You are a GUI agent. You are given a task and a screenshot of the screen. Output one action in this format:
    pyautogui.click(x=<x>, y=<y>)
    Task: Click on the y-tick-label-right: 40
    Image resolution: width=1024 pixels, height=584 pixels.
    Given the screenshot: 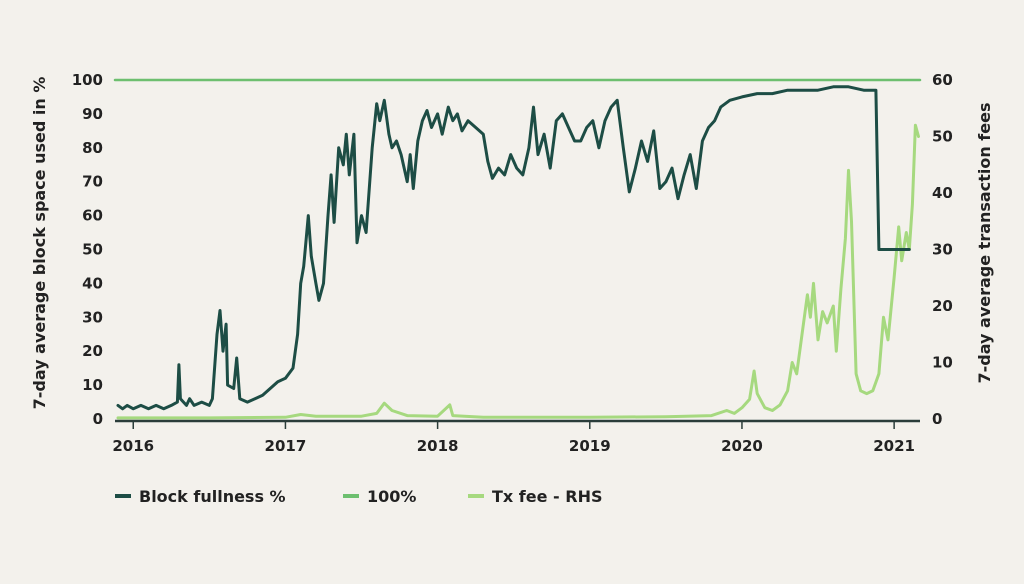 What is the action you would take?
    pyautogui.click(x=942, y=193)
    